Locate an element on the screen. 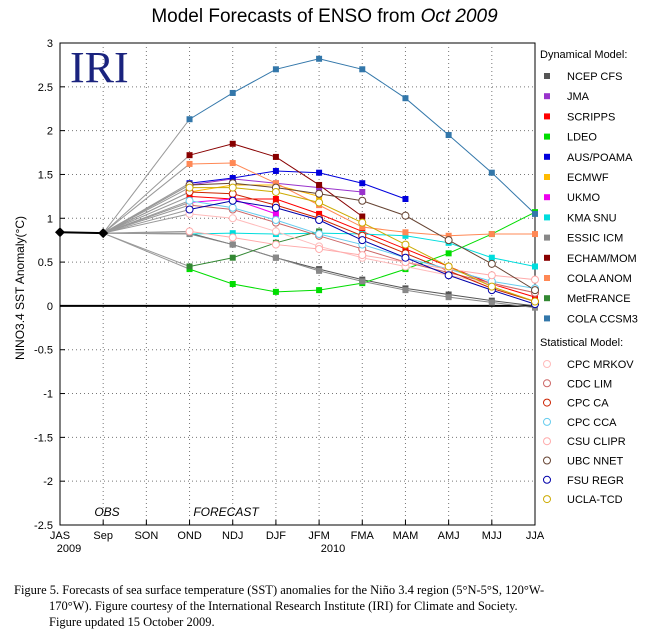 Image resolution: width=649 pixels, height=635 pixels. x-tick-label: MAM is located at coordinates (406, 536).